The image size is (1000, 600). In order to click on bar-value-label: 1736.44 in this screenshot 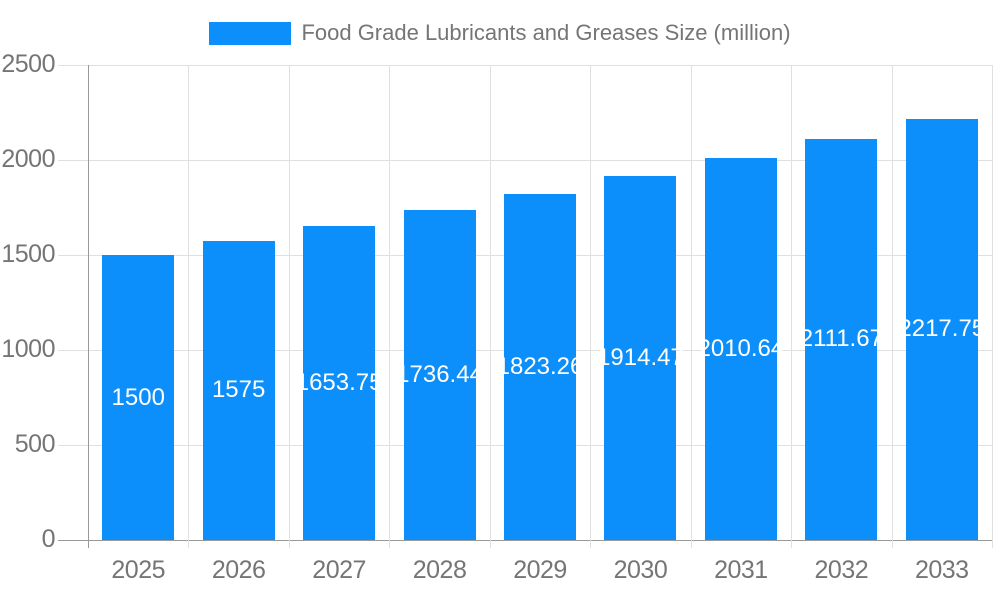, I will do `click(439, 375)`.